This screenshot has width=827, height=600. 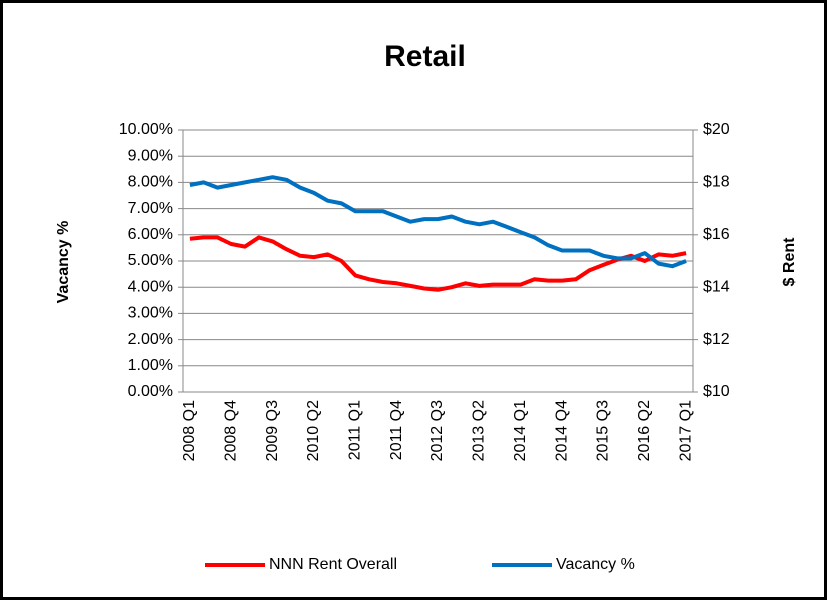 What do you see at coordinates (150, 365) in the screenshot?
I see `y-tick-label: 1.00%` at bounding box center [150, 365].